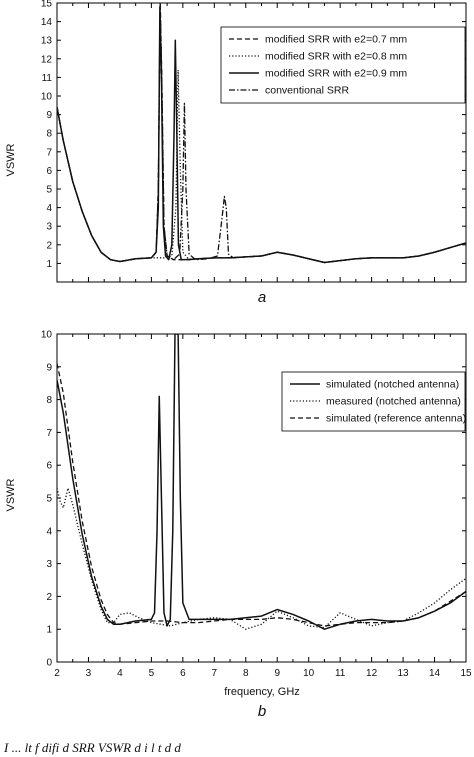 This screenshot has height=757, width=474. Describe the element at coordinates (215, 673) in the screenshot. I see `x-tick-label: 7` at that location.